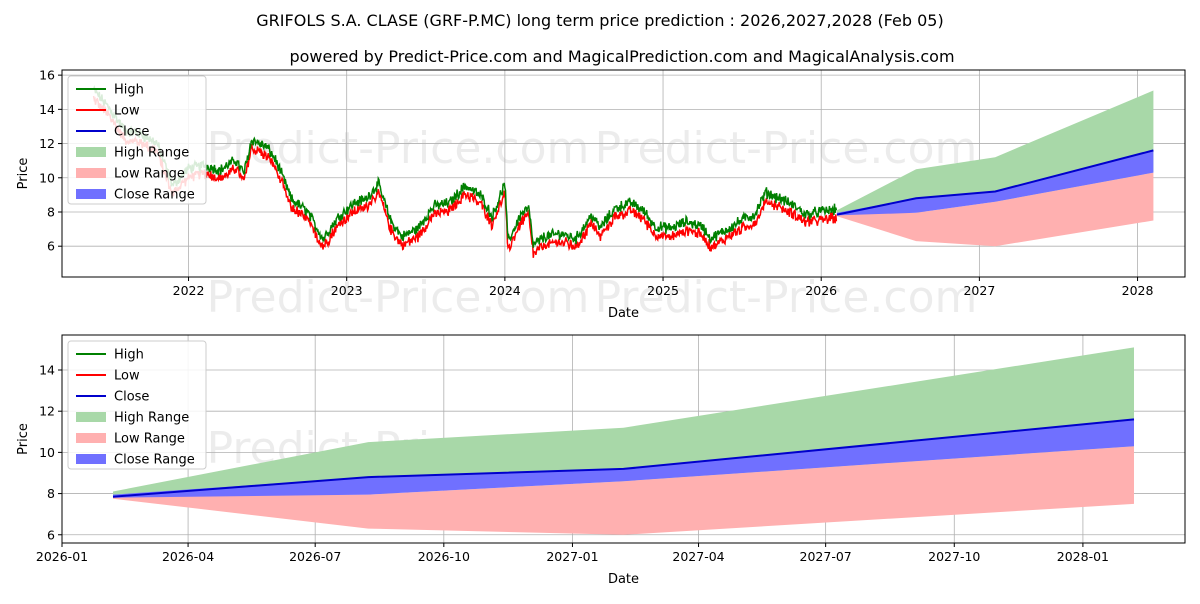  I want to click on x-tick-label: 2028-01, so click(1083, 556).